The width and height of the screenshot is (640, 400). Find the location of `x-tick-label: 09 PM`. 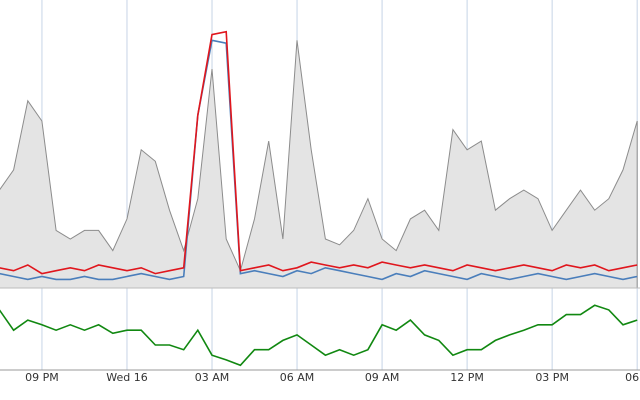

x-tick-label: 09 PM is located at coordinates (42, 377).